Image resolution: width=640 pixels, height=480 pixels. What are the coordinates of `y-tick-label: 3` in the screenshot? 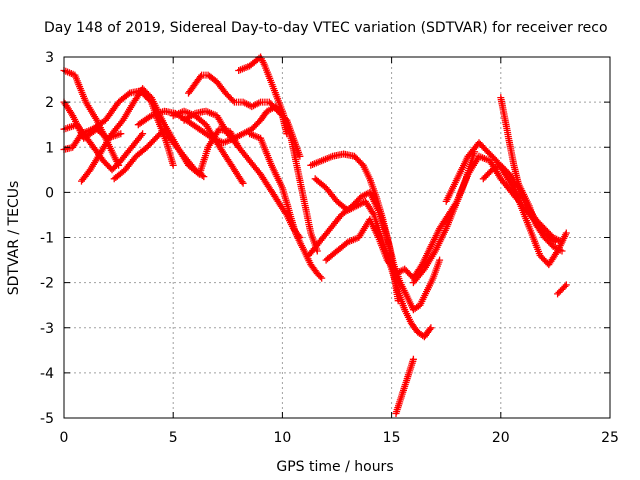 It's located at (49, 58).